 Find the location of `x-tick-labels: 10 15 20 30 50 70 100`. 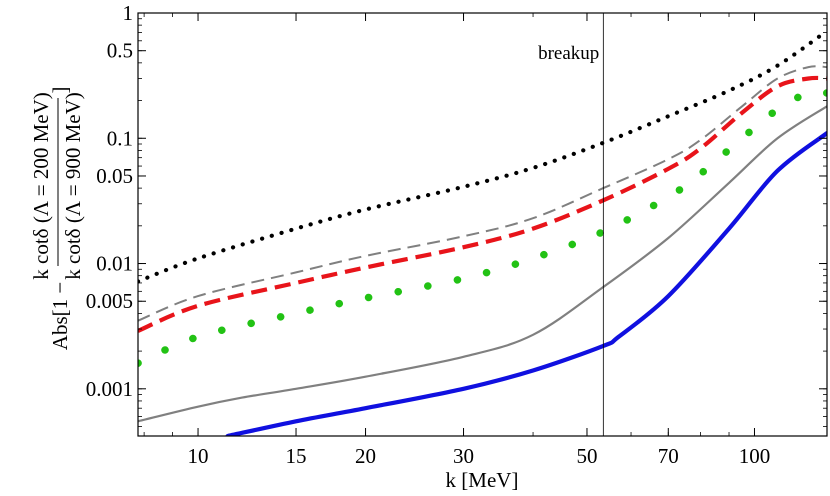

x-tick-labels: 10 15 20 30 50 70 100 is located at coordinates (479, 456).